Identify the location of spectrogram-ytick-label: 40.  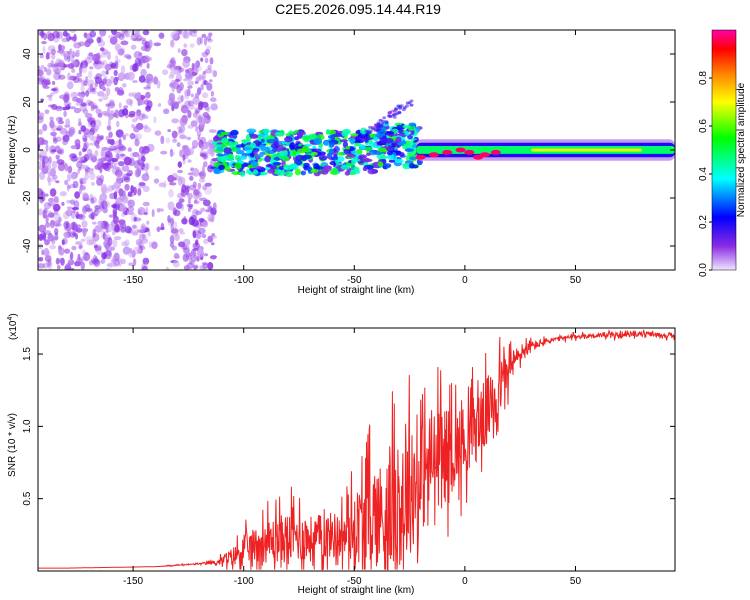
(27, 54).